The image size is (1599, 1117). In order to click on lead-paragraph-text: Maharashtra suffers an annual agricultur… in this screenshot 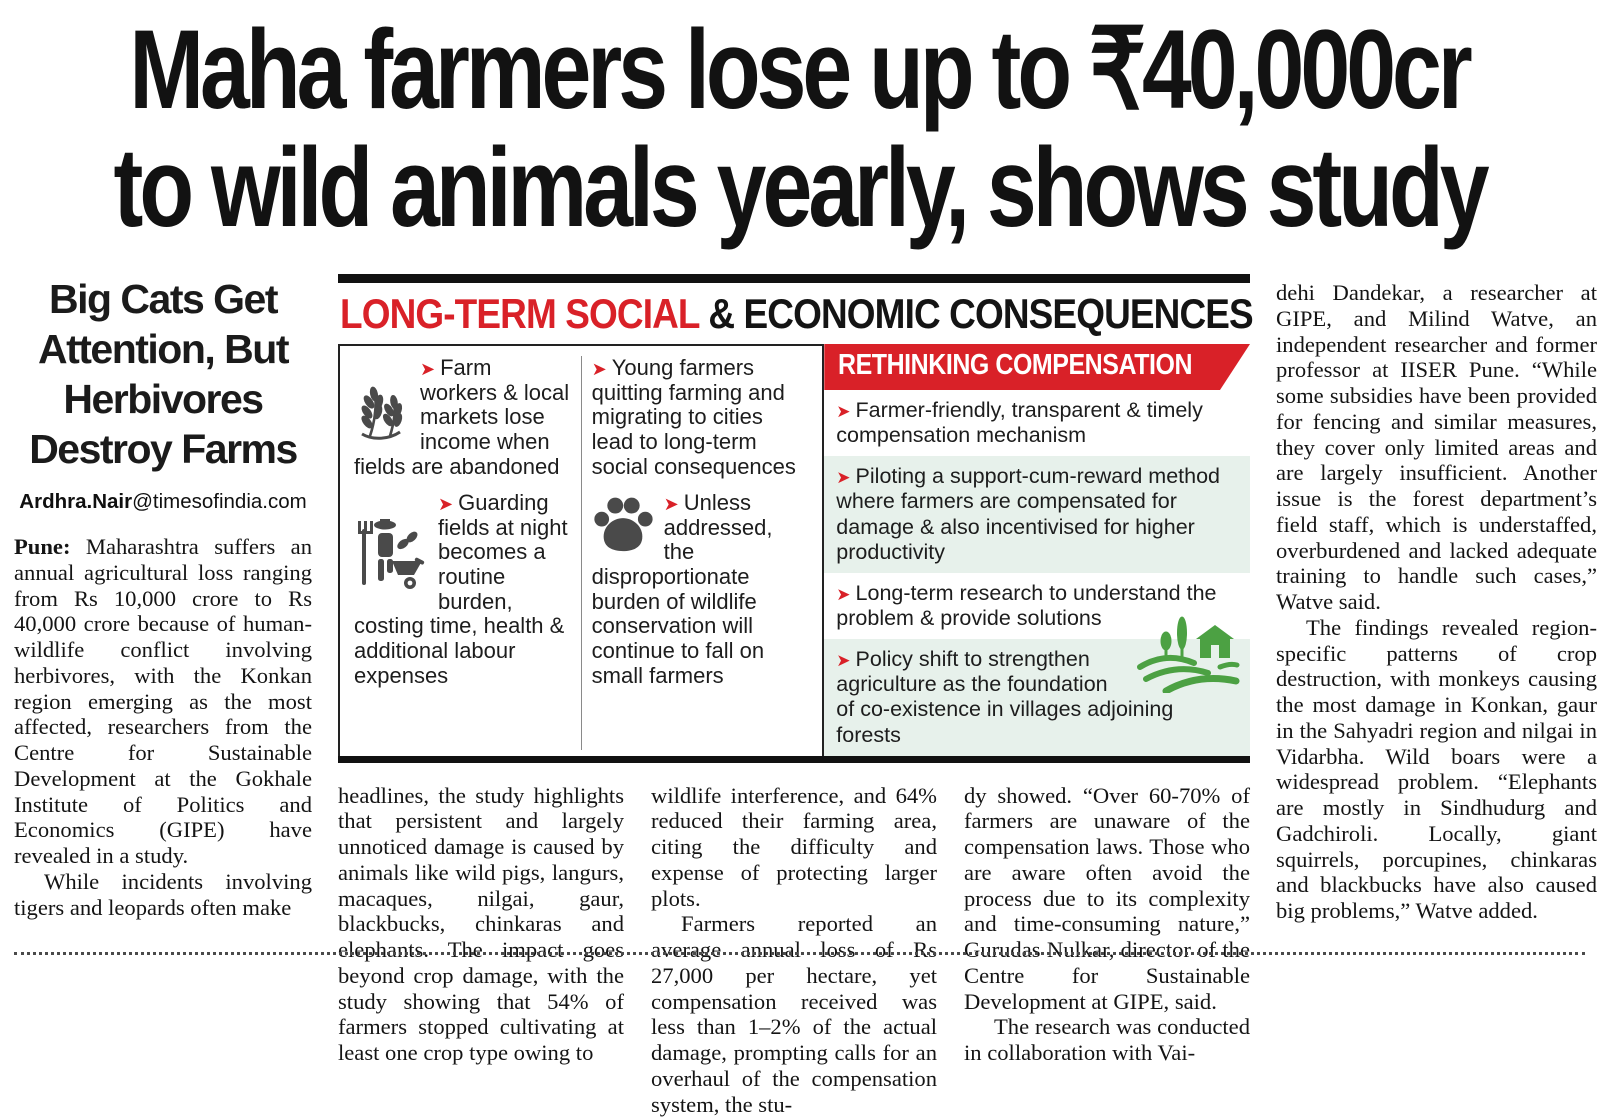, I will do `click(163, 701)`.